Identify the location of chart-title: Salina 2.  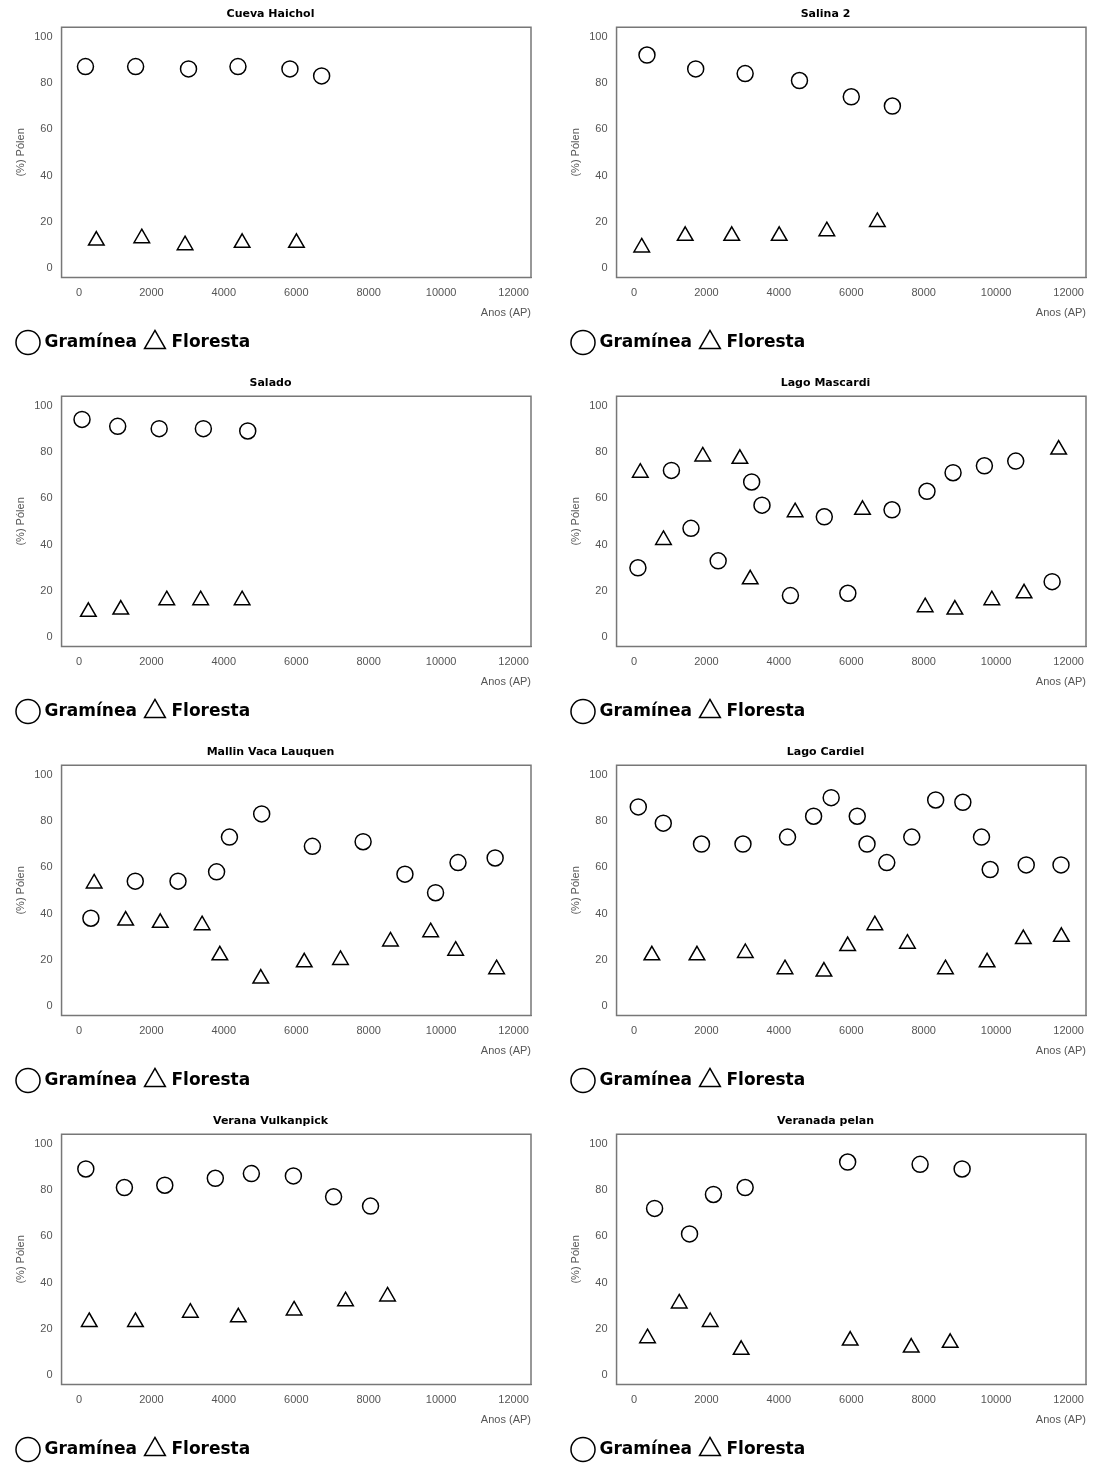
(825, 14).